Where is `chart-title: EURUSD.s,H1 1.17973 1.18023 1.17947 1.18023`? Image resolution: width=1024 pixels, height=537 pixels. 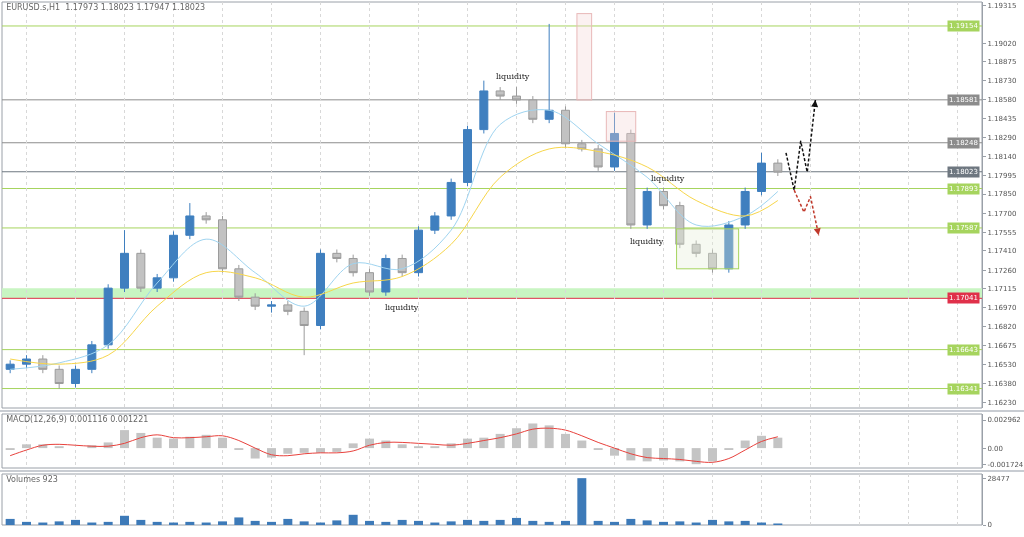
chart-title: EURUSD.s,H1 1.17973 1.18023 1.17947 1.18023 is located at coordinates (106, 7).